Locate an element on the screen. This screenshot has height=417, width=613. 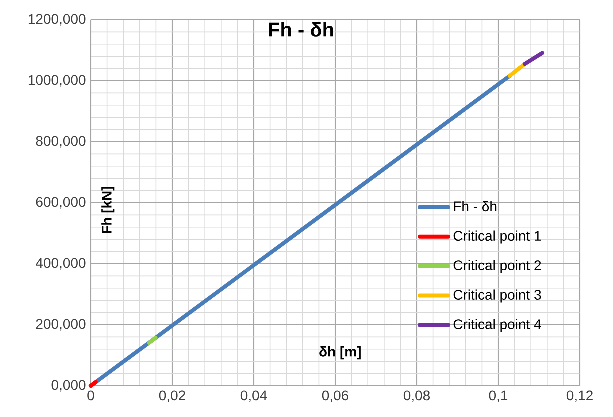
y-tick-label: 1000,000 is located at coordinates (57, 81).